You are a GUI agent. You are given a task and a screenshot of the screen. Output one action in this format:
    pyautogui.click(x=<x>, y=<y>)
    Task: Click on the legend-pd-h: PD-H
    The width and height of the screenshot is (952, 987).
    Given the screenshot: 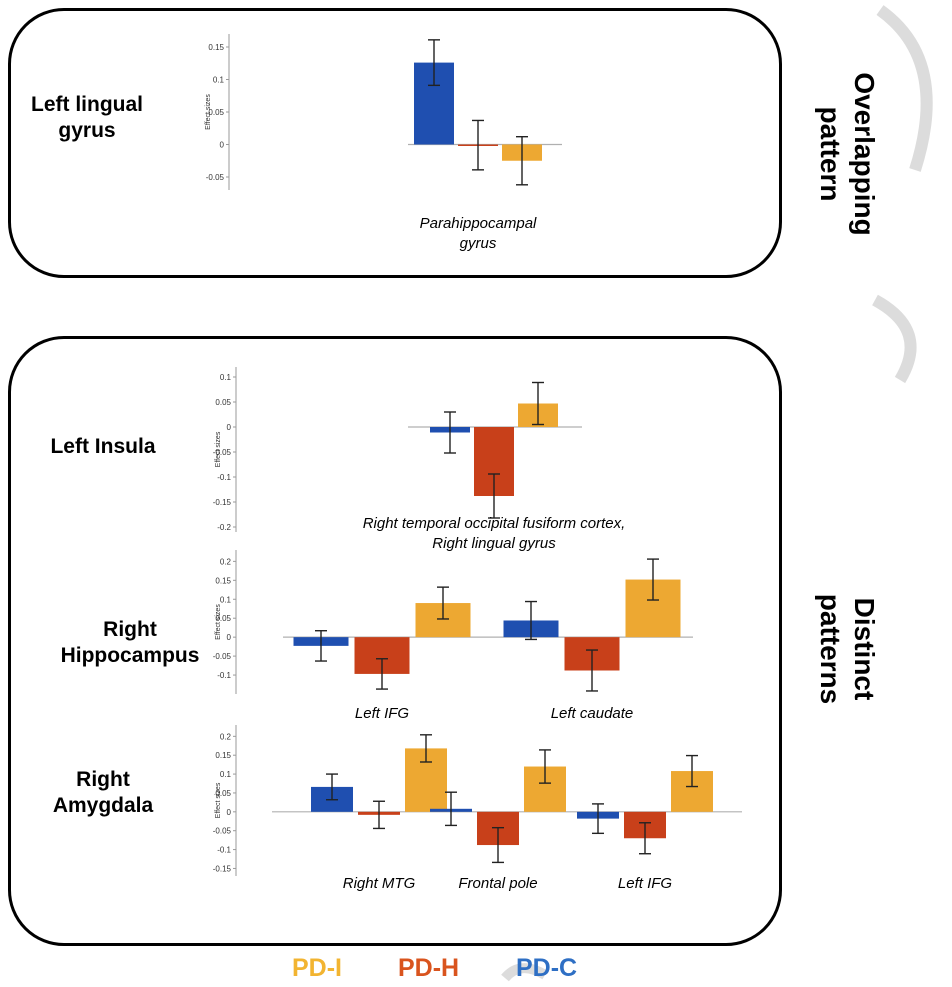 What is the action you would take?
    pyautogui.click(x=429, y=968)
    